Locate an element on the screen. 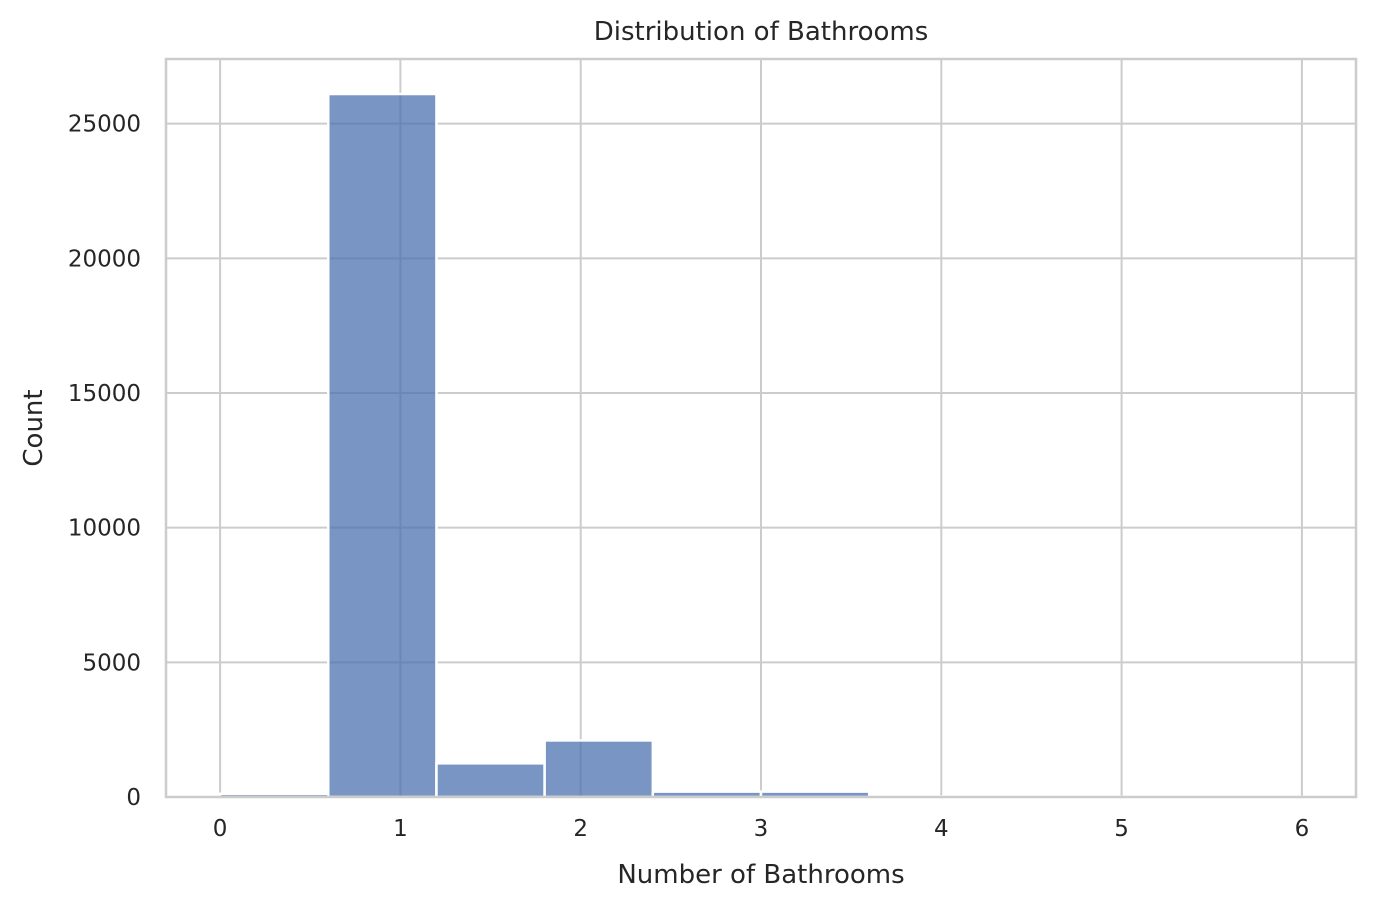 This screenshot has height=909, width=1375. x-tick-label: 3 is located at coordinates (761, 829).